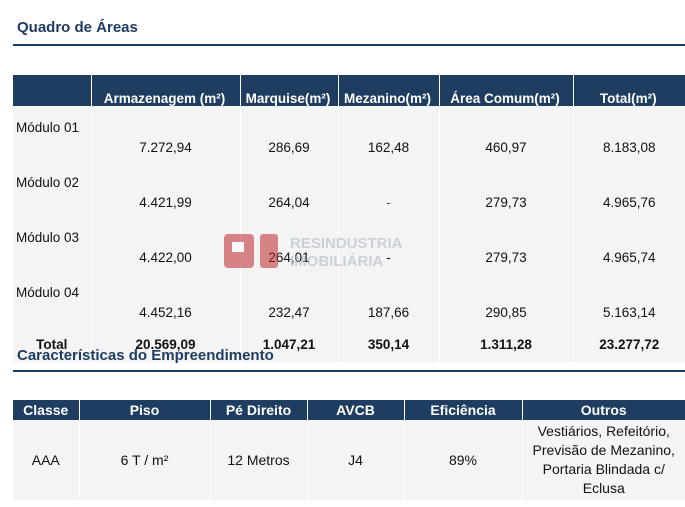  What do you see at coordinates (603, 469) in the screenshot?
I see `outros-line: Portaria Blindada c/` at bounding box center [603, 469].